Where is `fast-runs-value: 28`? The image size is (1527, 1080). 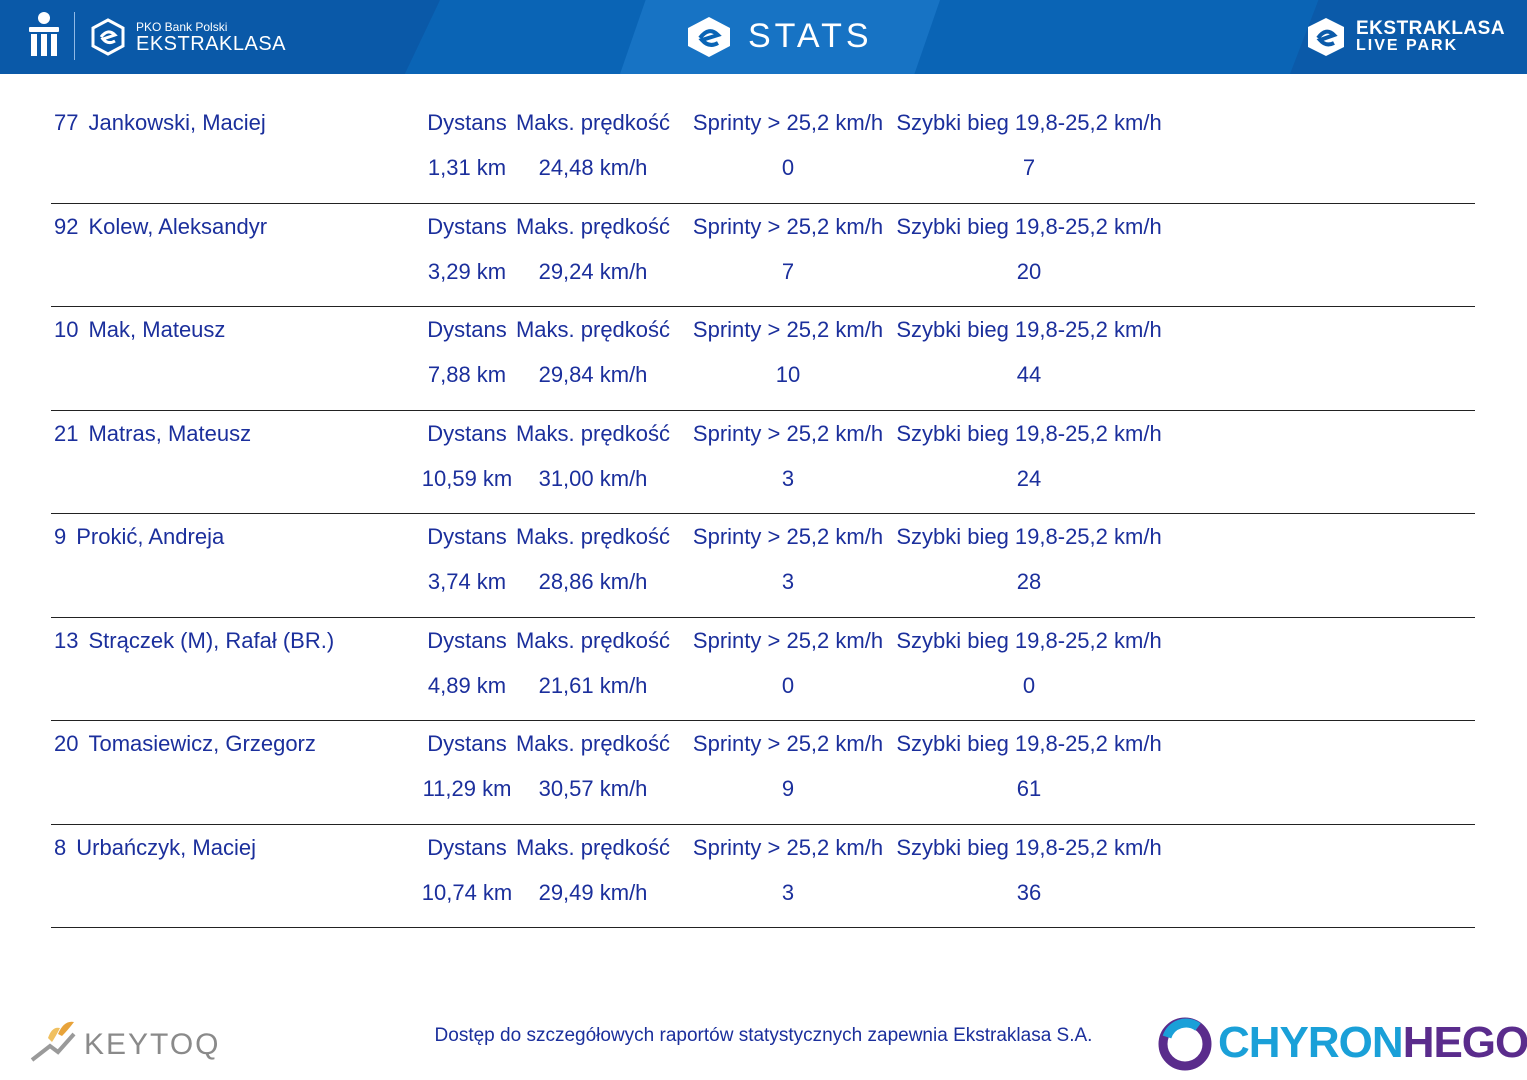 fast-runs-value: 28 is located at coordinates (1029, 581).